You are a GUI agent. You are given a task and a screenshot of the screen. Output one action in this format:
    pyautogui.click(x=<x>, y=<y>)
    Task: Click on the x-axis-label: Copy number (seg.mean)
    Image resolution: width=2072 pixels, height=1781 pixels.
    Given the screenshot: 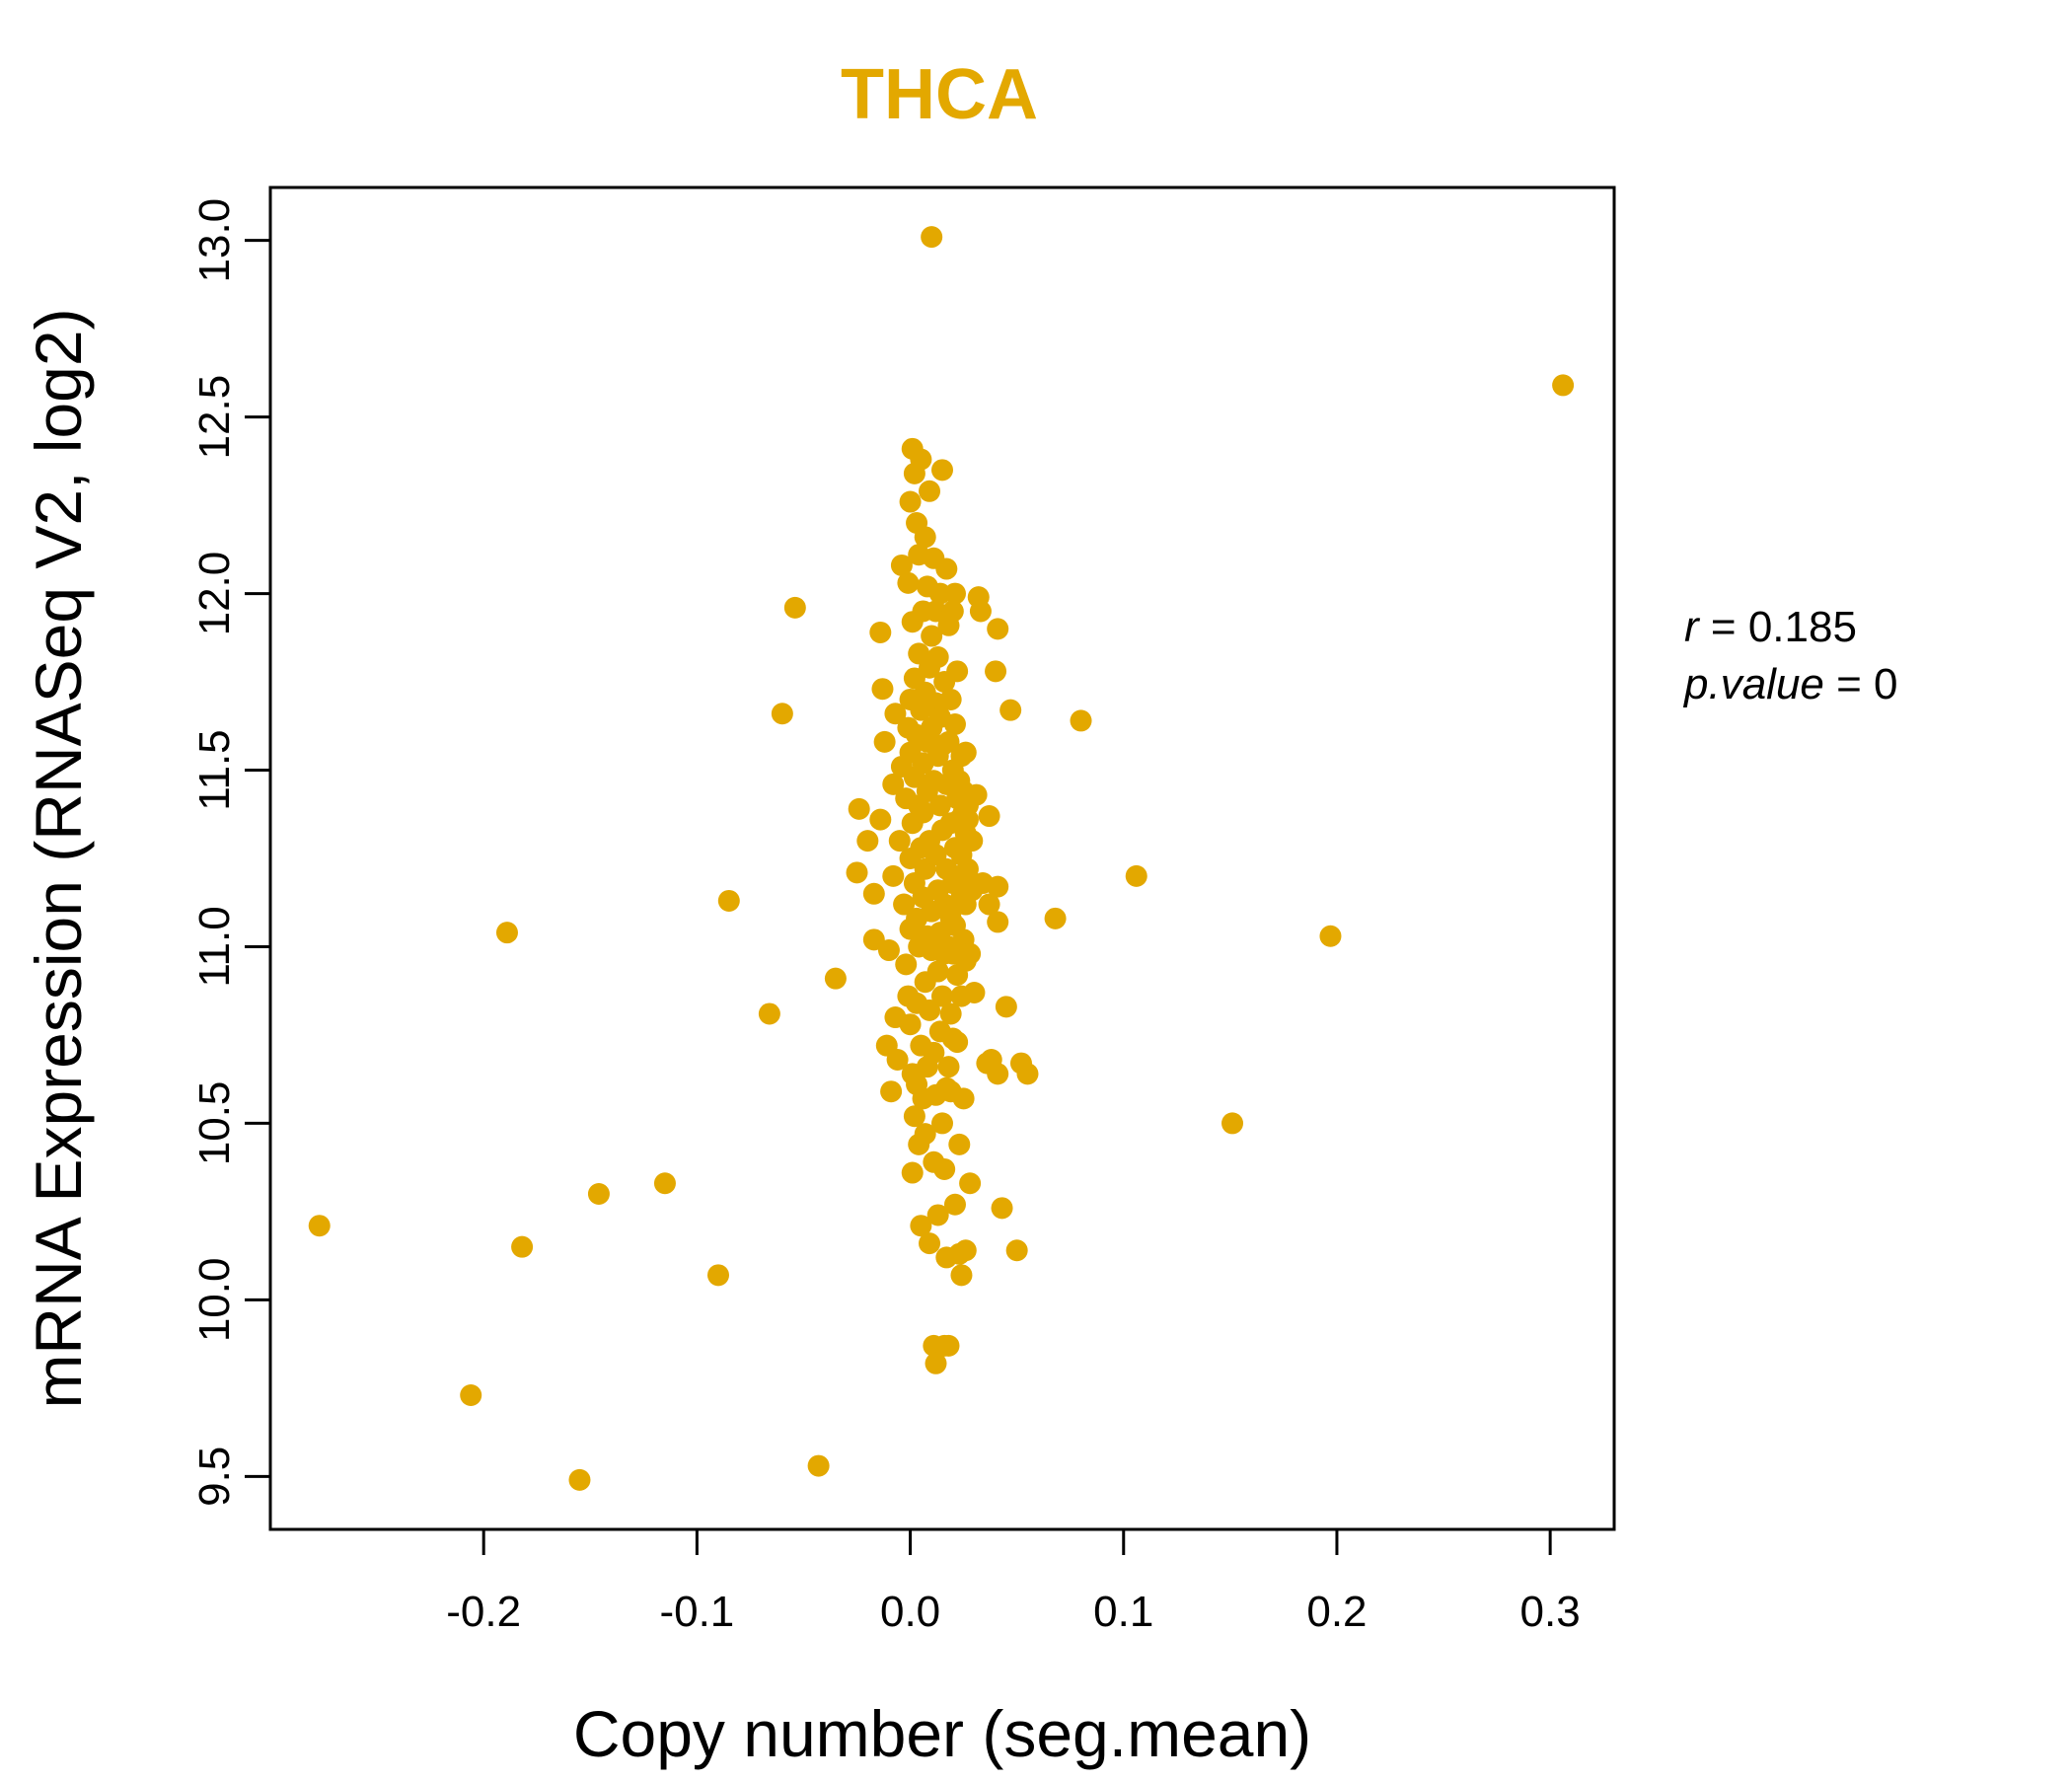 What is the action you would take?
    pyautogui.click(x=942, y=1733)
    